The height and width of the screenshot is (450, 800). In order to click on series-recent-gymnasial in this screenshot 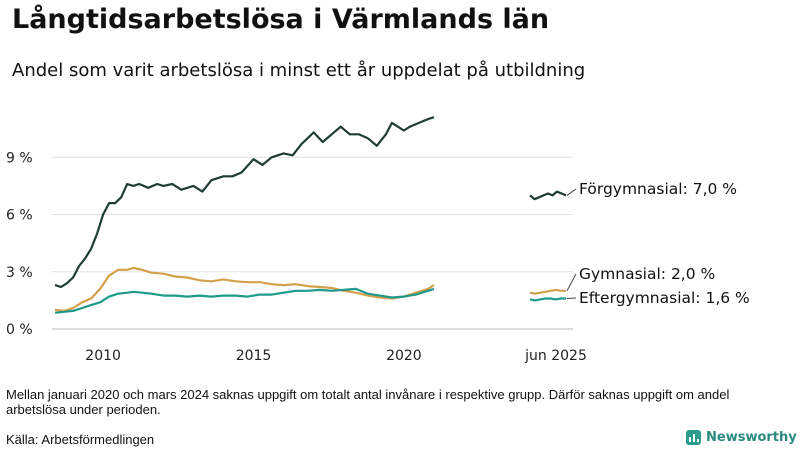, I will do `click(547, 291)`.